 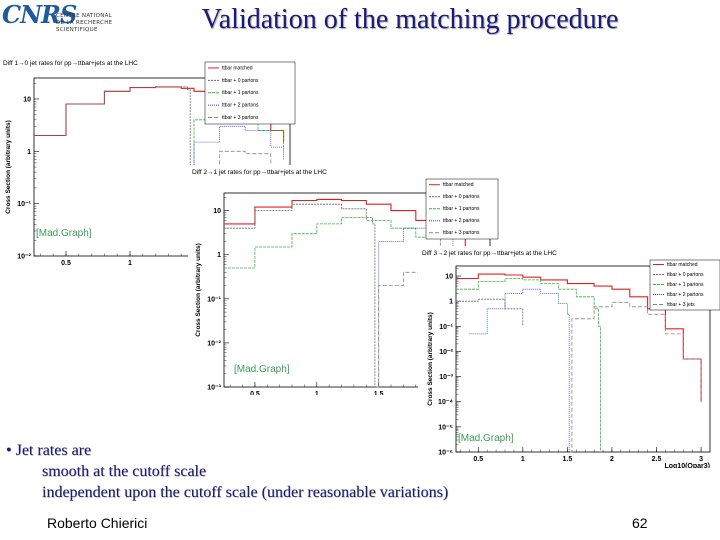 What do you see at coordinates (687, 465) in the screenshot?
I see `x-axis-label: Log10(Qpar3)` at bounding box center [687, 465].